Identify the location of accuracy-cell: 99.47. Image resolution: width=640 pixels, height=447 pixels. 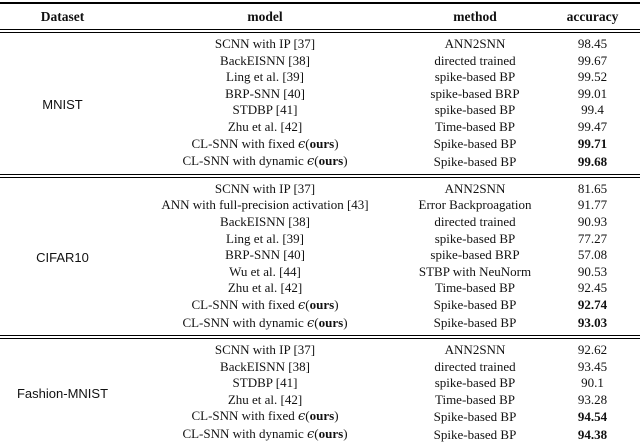
(592, 126).